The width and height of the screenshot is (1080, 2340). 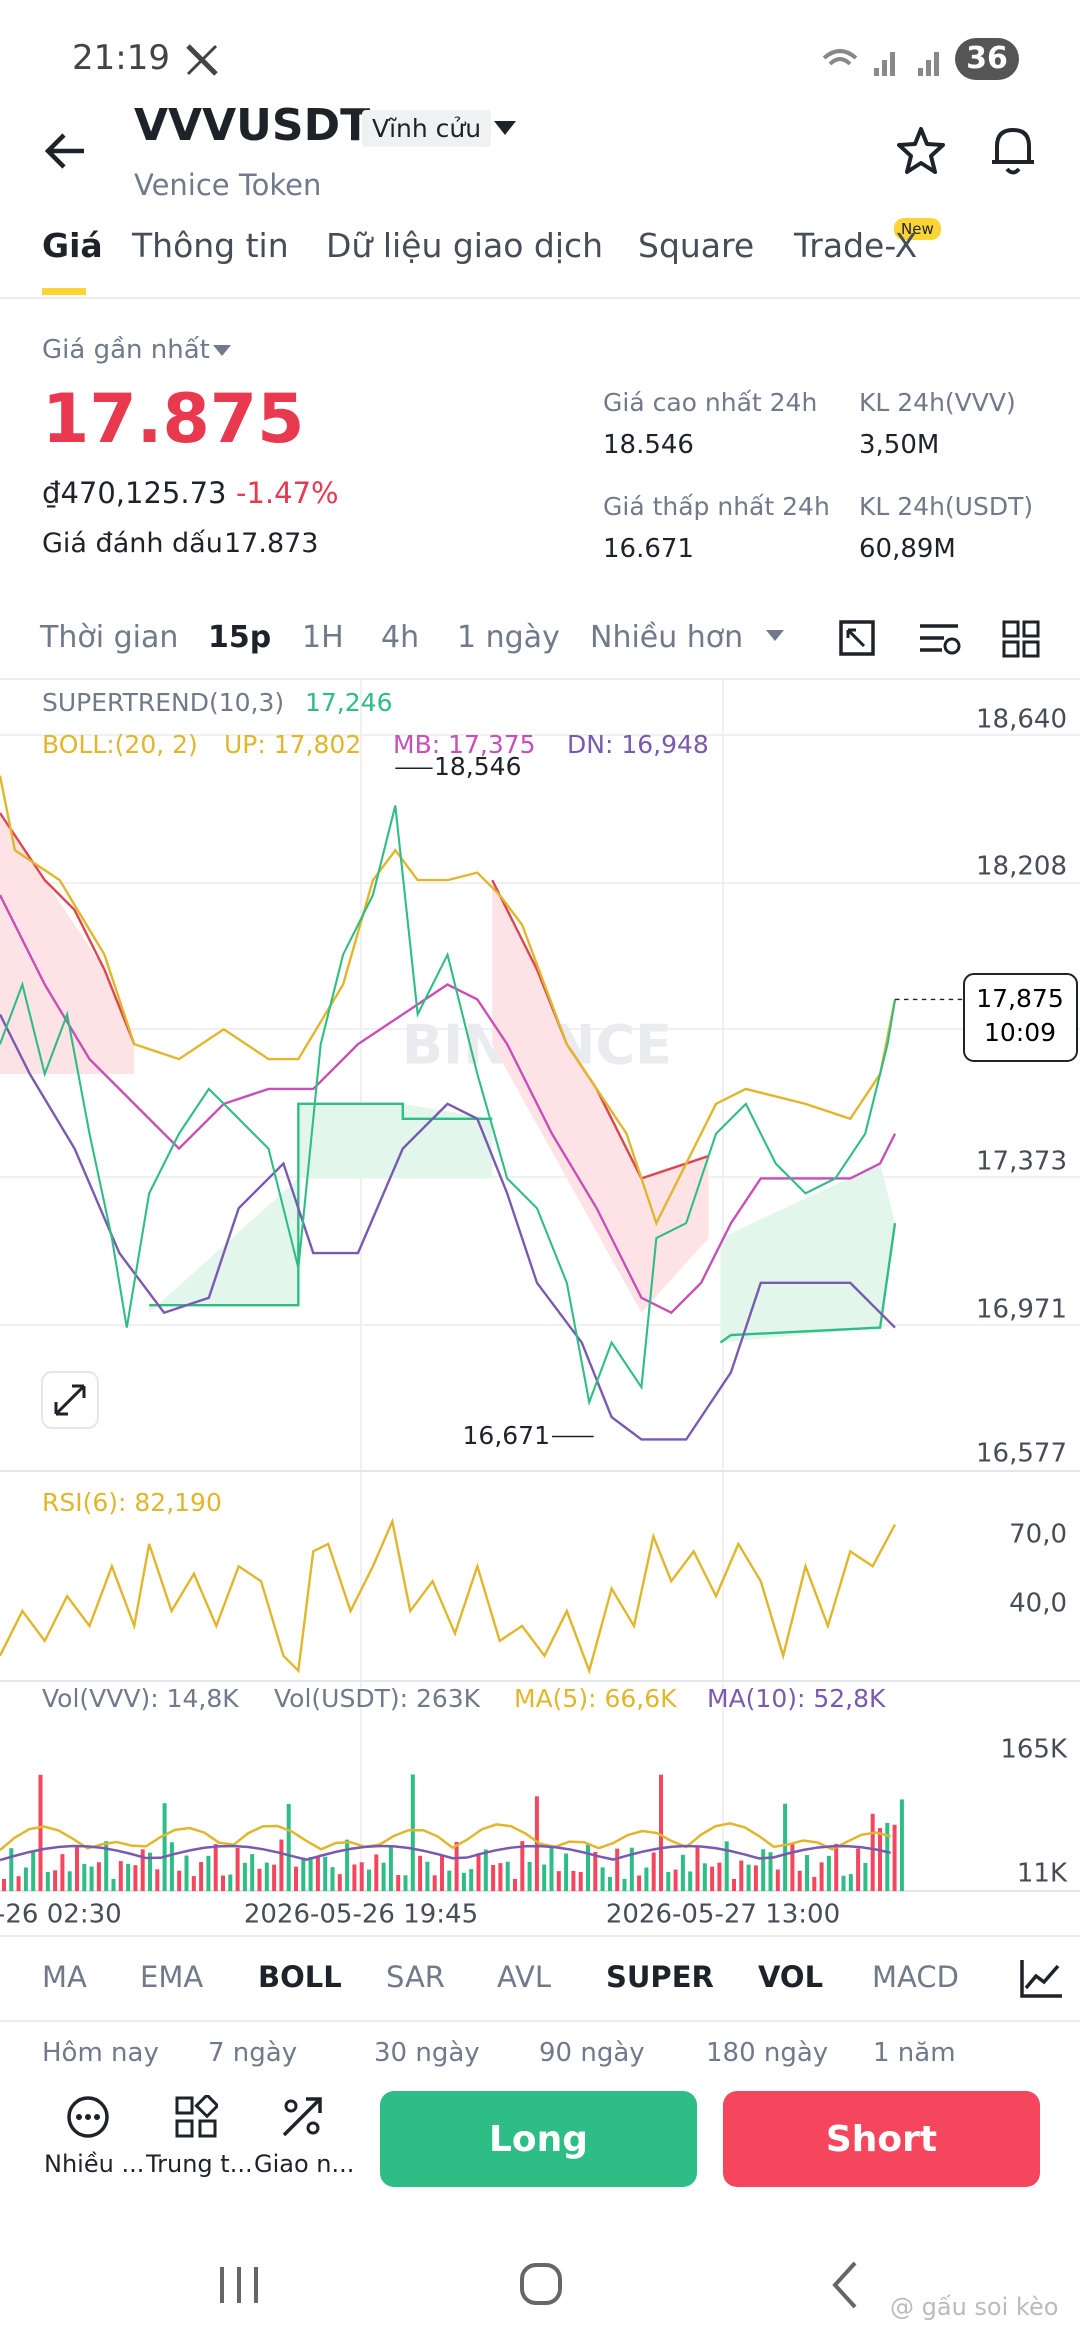 I want to click on alert-button, so click(x=1013, y=151).